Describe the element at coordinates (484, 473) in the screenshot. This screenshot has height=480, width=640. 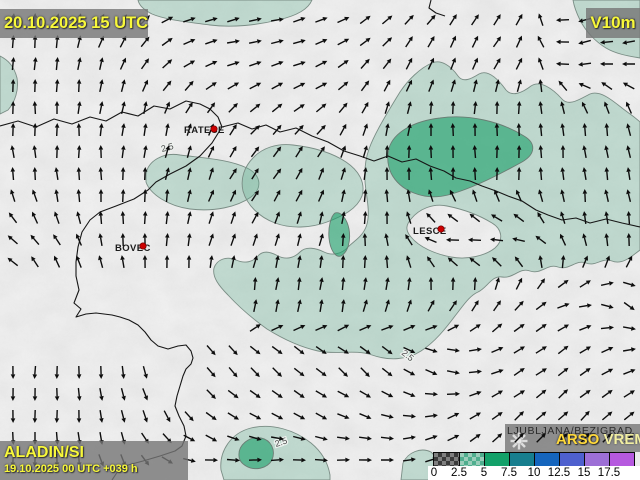
I see `legend-tick-label: 5` at that location.